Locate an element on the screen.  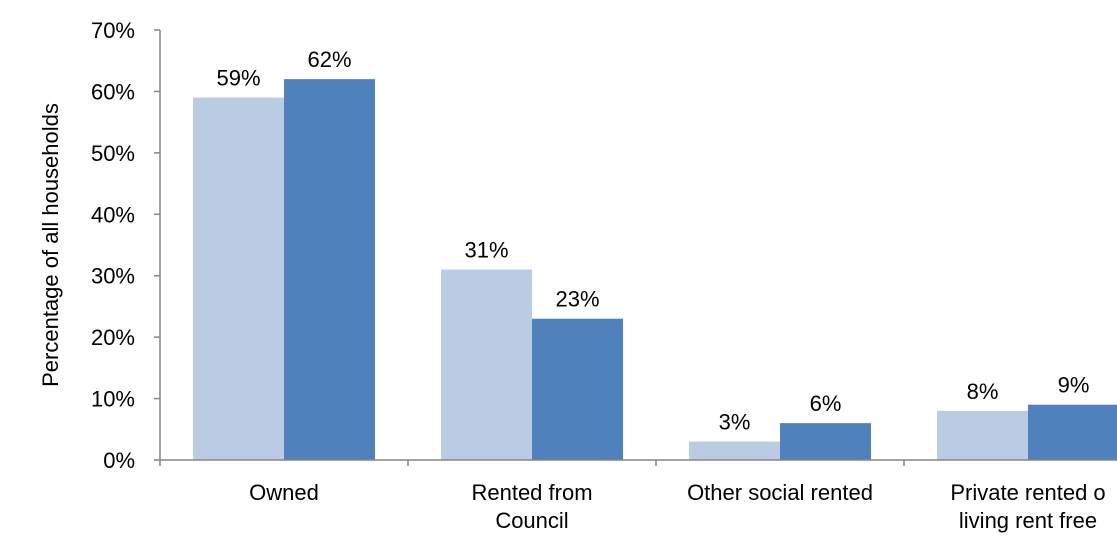
data-label-0-0: 59% is located at coordinates (238, 78).